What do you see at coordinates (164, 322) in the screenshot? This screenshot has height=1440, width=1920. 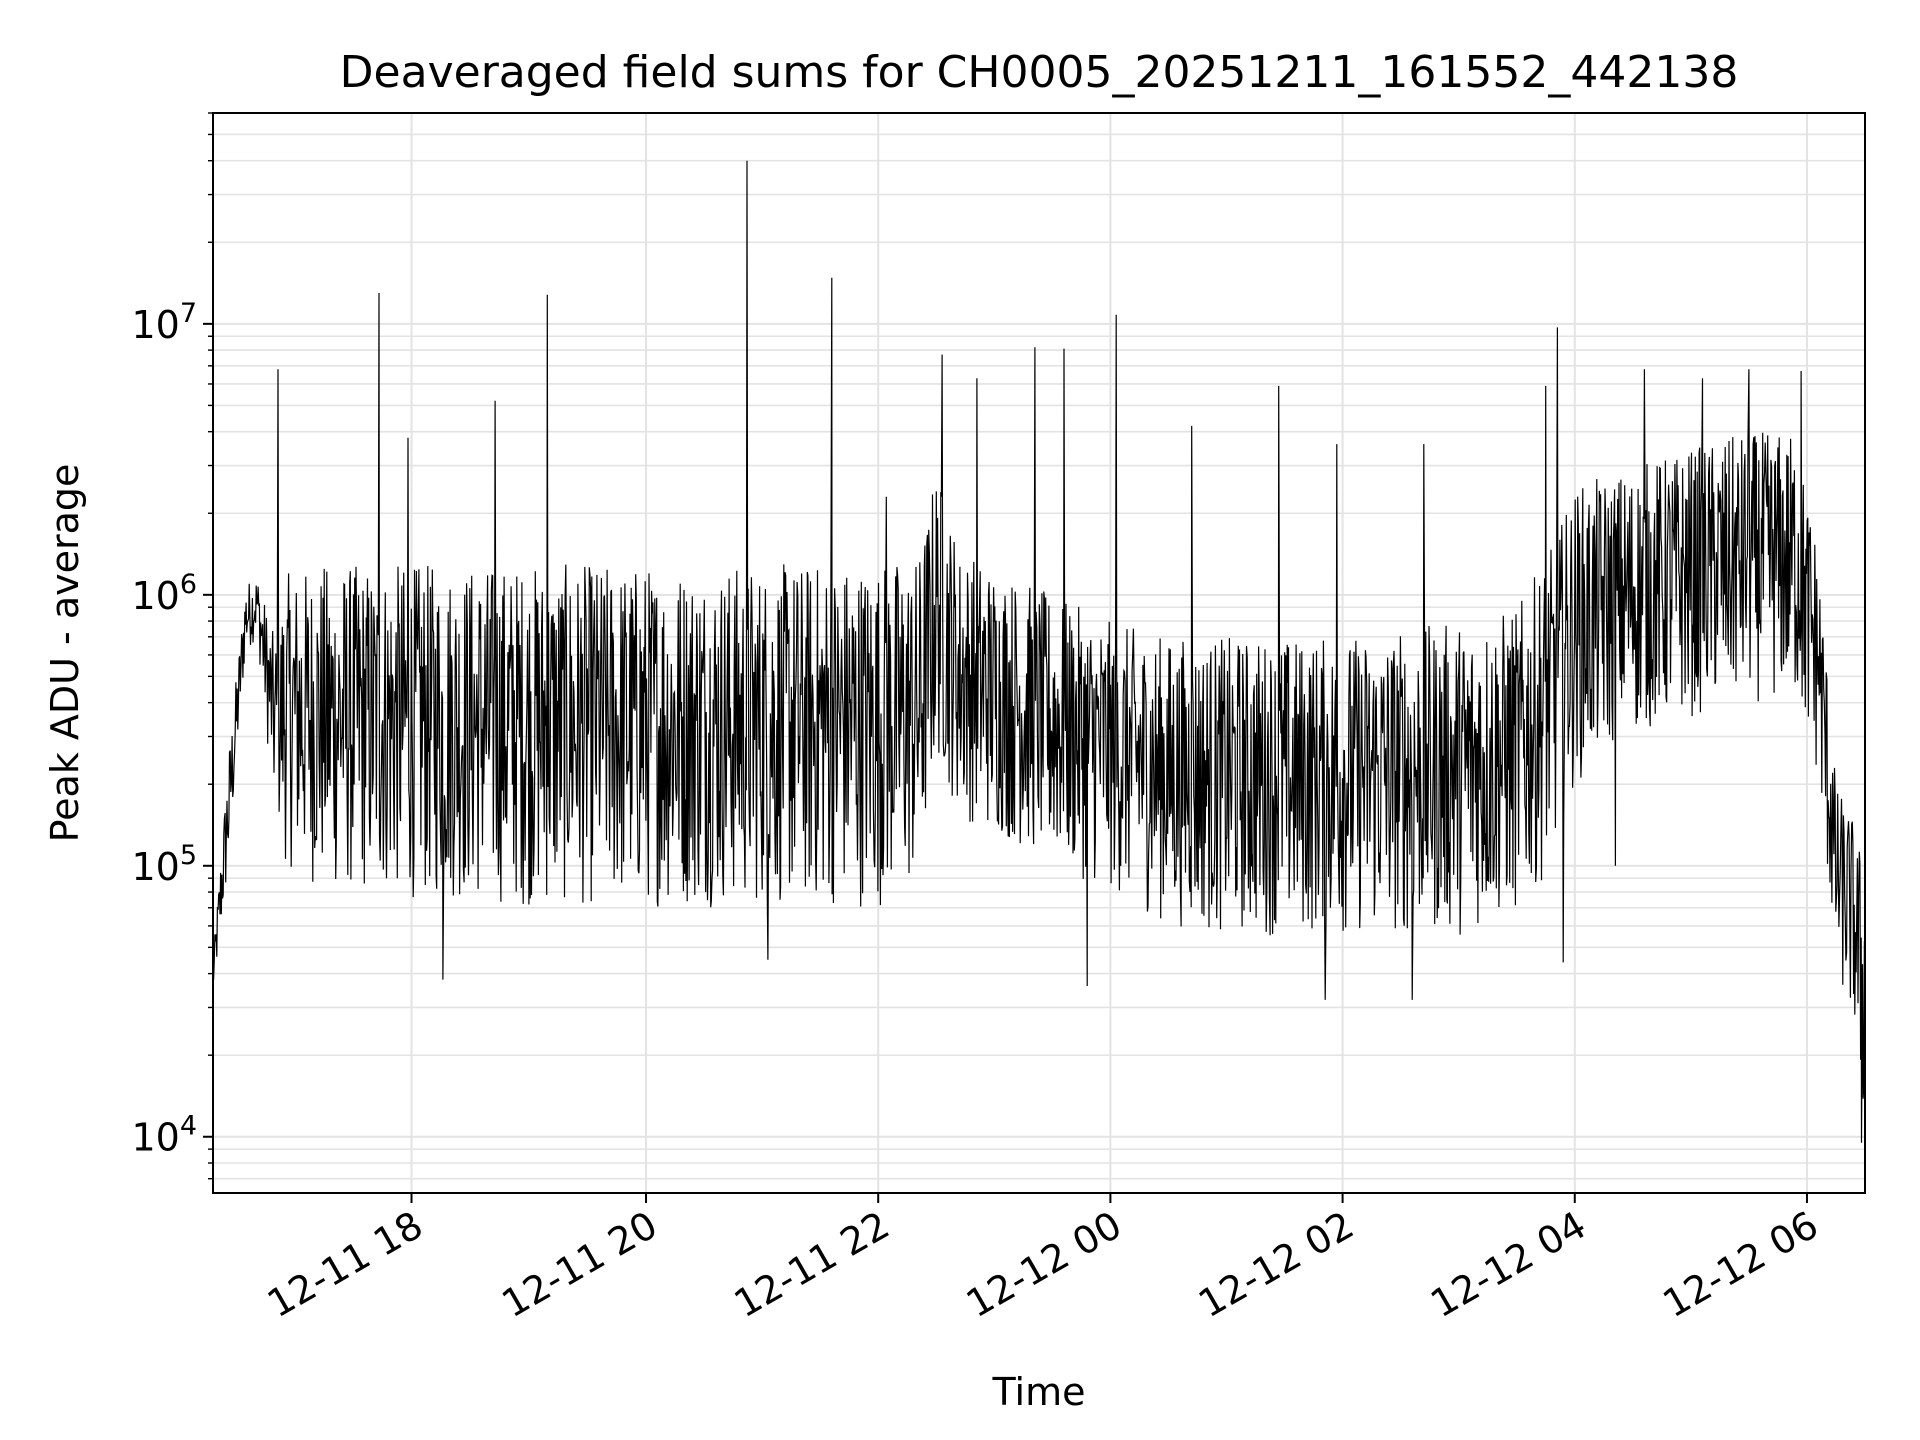 I see `y-tick-label: 107` at bounding box center [164, 322].